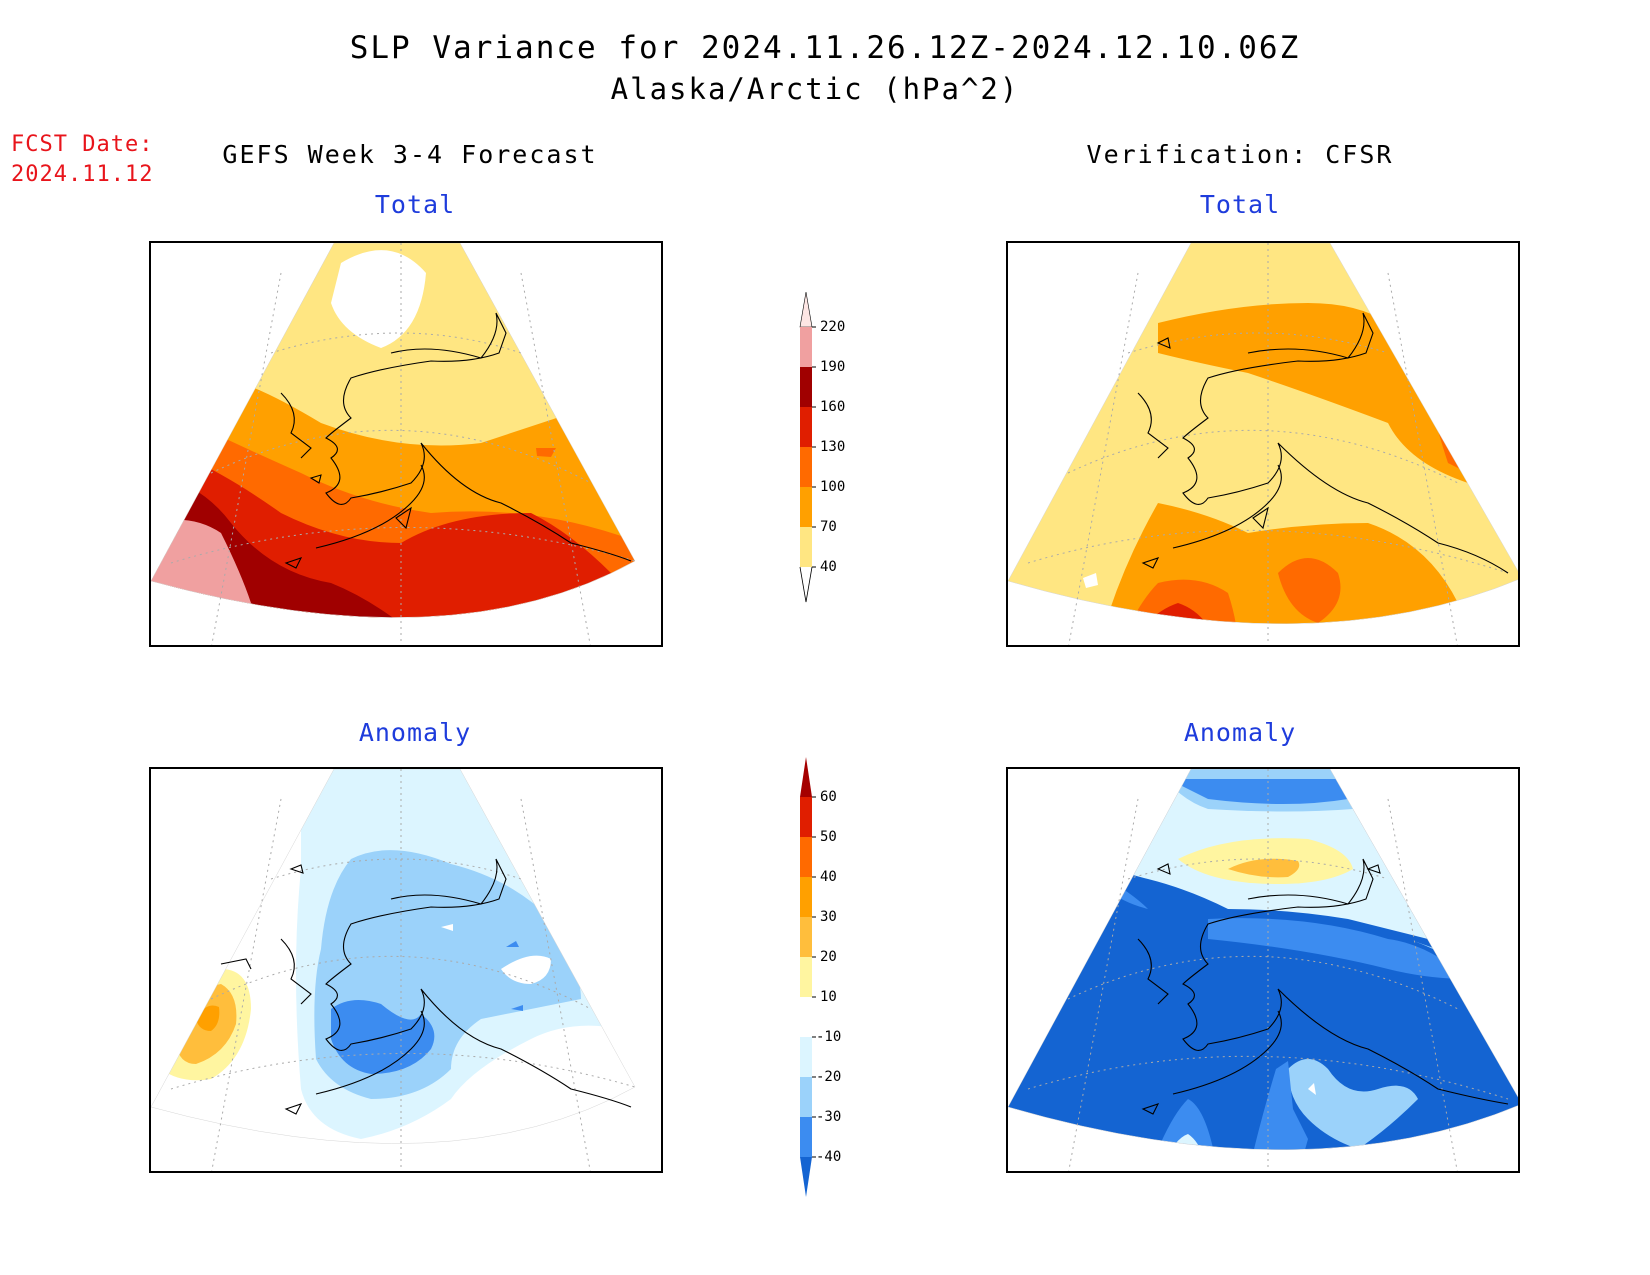 The height and width of the screenshot is (1275, 1650). Describe the element at coordinates (828, 1037) in the screenshot. I see `anomaly-colorbar-tick-label: -10` at that location.